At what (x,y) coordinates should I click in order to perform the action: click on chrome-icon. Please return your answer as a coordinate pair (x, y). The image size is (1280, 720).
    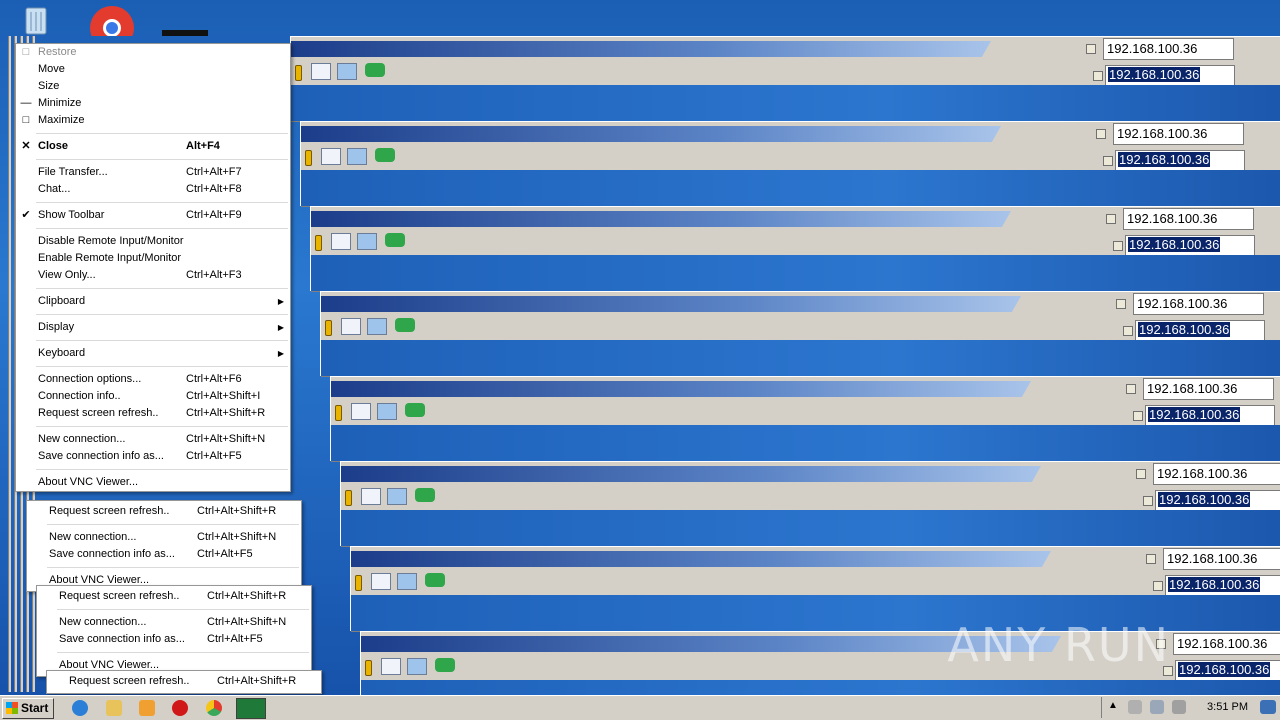
    Looking at the image, I should click on (214, 708).